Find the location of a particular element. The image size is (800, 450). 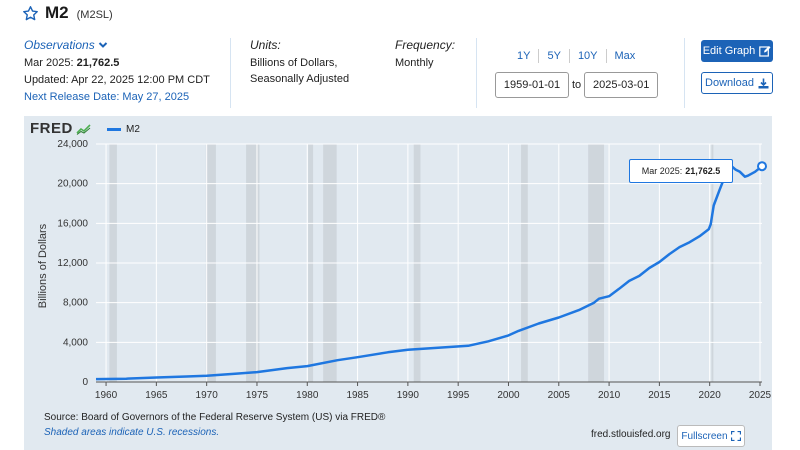

range-max-button: Max is located at coordinates (625, 56).